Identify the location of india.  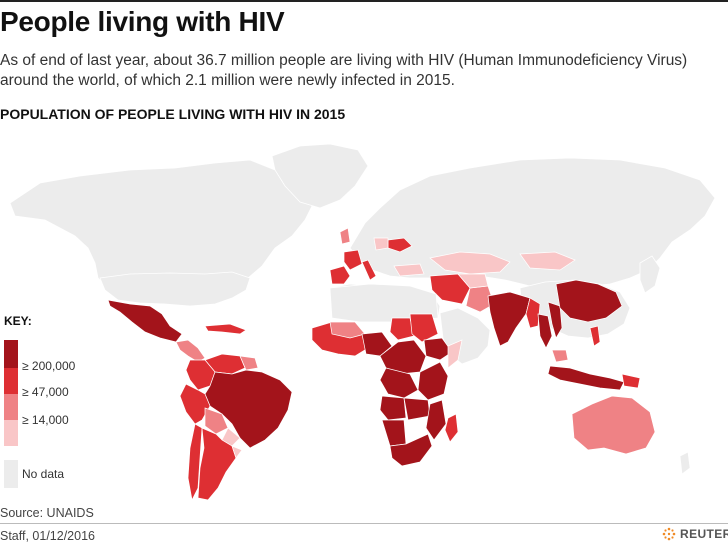
(509, 319).